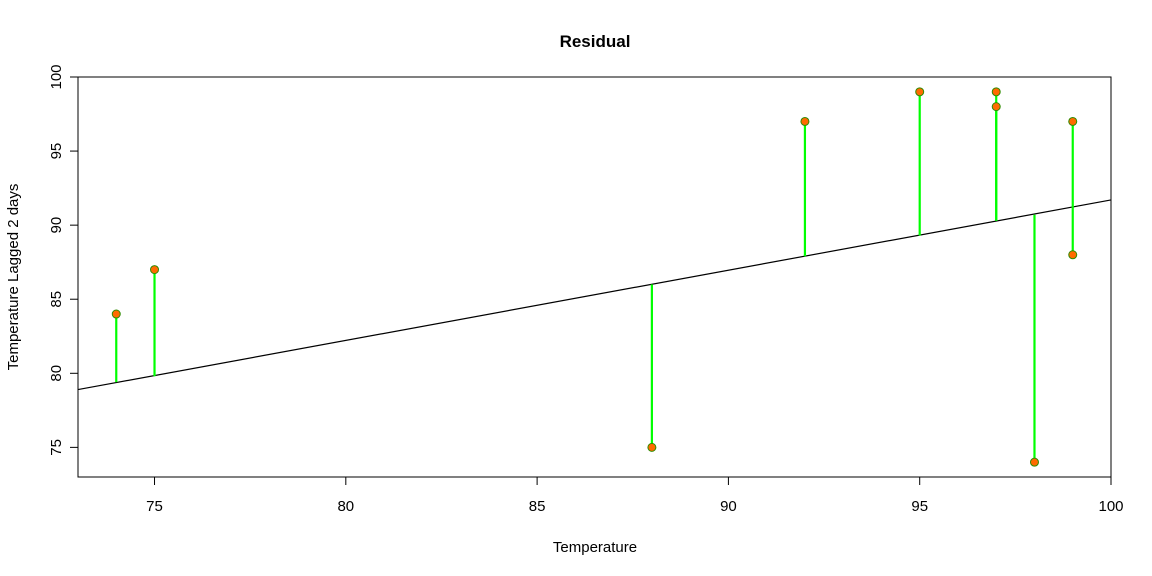 The image size is (1152, 576). What do you see at coordinates (345, 506) in the screenshot?
I see `x-tick-label: 80` at bounding box center [345, 506].